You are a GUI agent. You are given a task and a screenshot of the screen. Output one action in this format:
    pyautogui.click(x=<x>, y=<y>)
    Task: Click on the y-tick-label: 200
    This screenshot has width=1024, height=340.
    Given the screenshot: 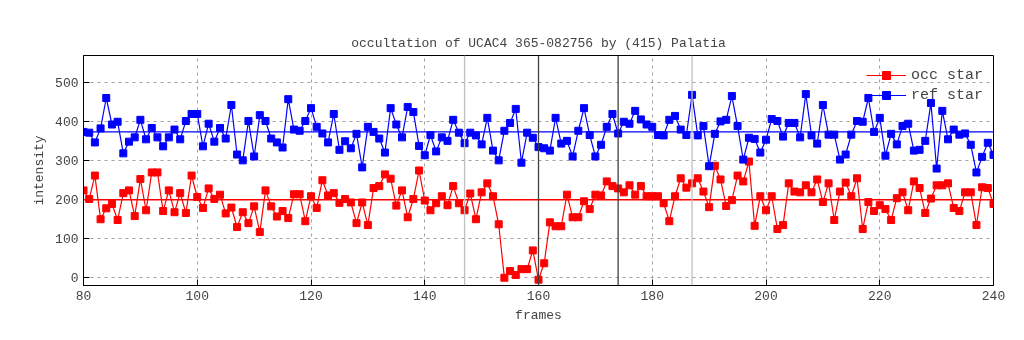 What is the action you would take?
    pyautogui.click(x=67, y=201)
    